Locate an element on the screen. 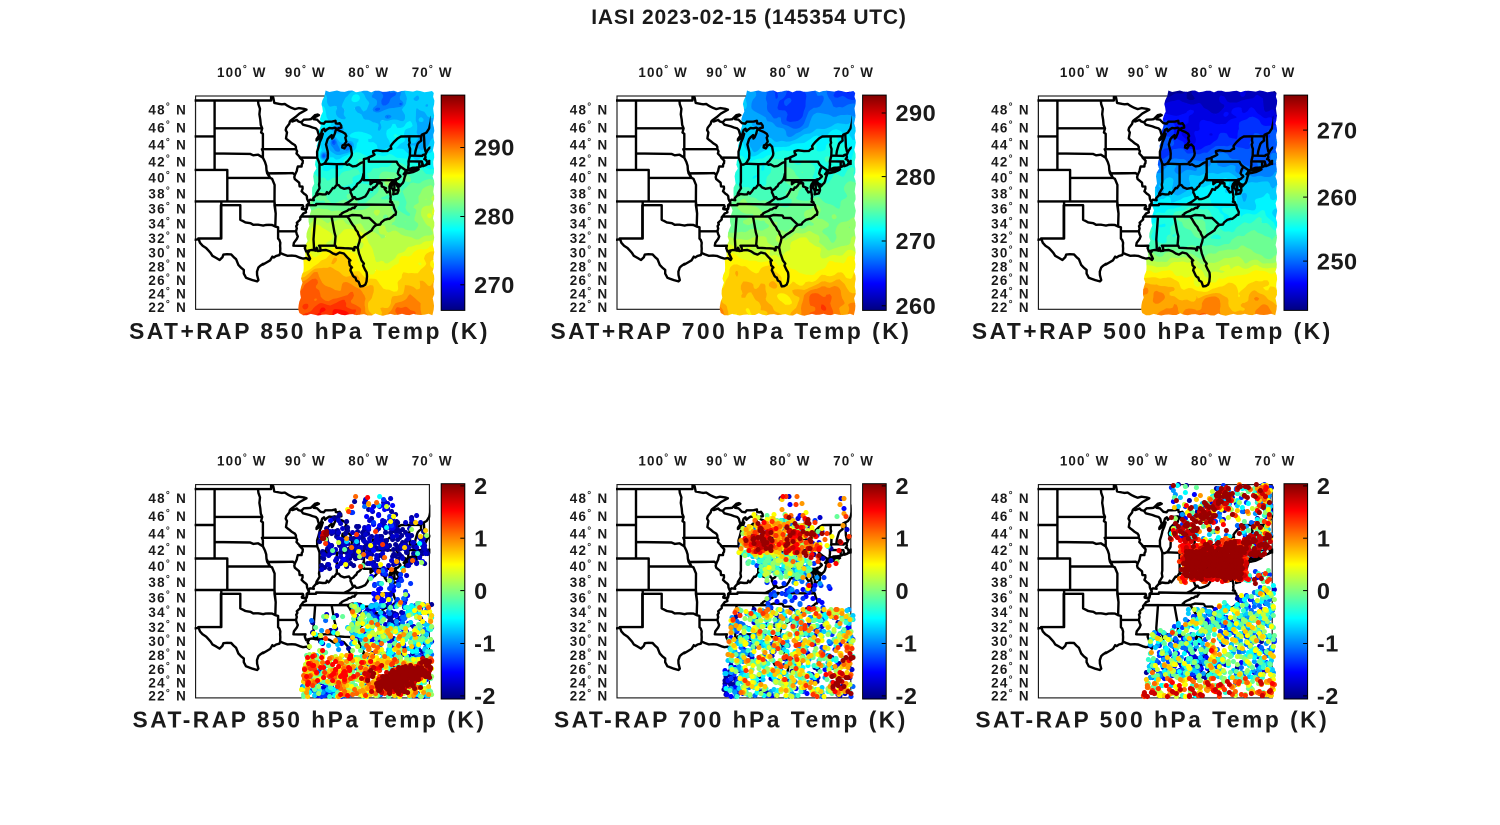 The image size is (1500, 825). svg-text: IASI 2023-02-15 (145354 UTC) is located at coordinates (748, 17).